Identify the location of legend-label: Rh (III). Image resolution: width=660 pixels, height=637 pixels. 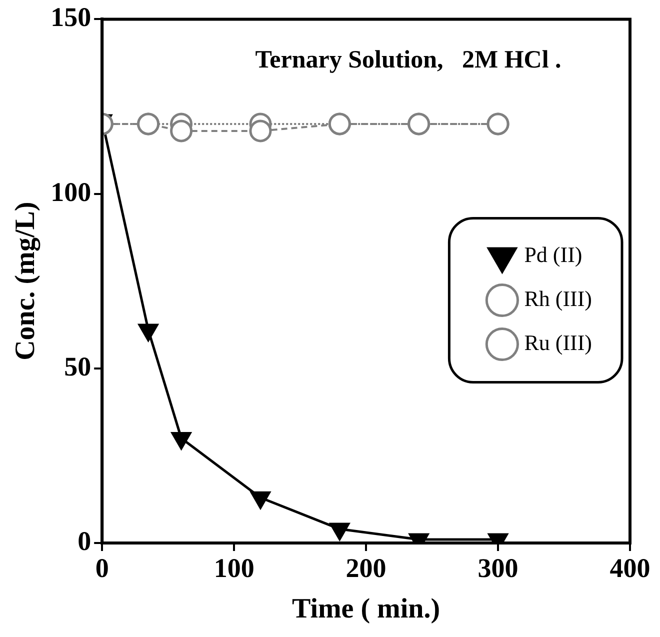
(558, 299).